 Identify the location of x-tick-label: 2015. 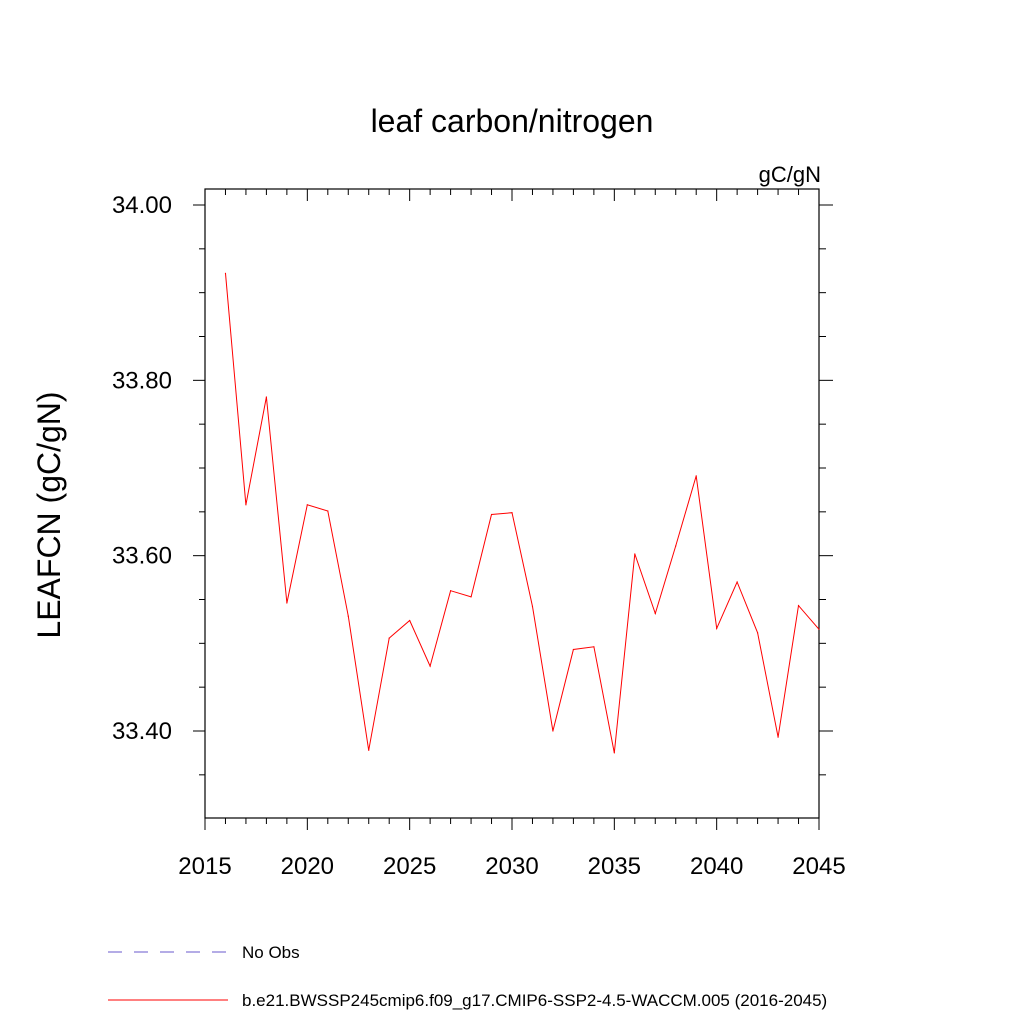
(204, 866).